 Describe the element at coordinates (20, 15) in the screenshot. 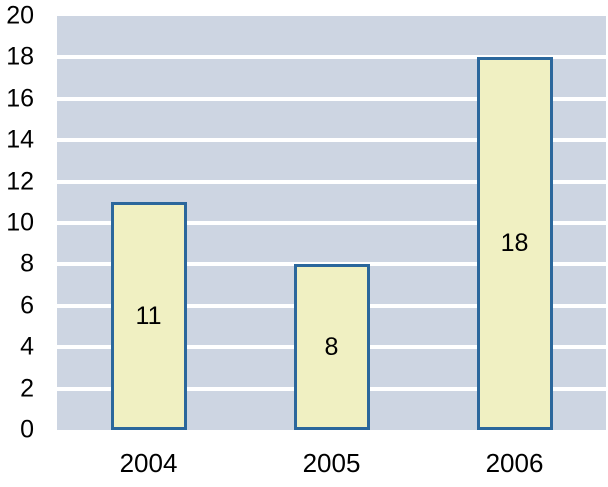

I see `y-axis-tick-label: 20` at that location.